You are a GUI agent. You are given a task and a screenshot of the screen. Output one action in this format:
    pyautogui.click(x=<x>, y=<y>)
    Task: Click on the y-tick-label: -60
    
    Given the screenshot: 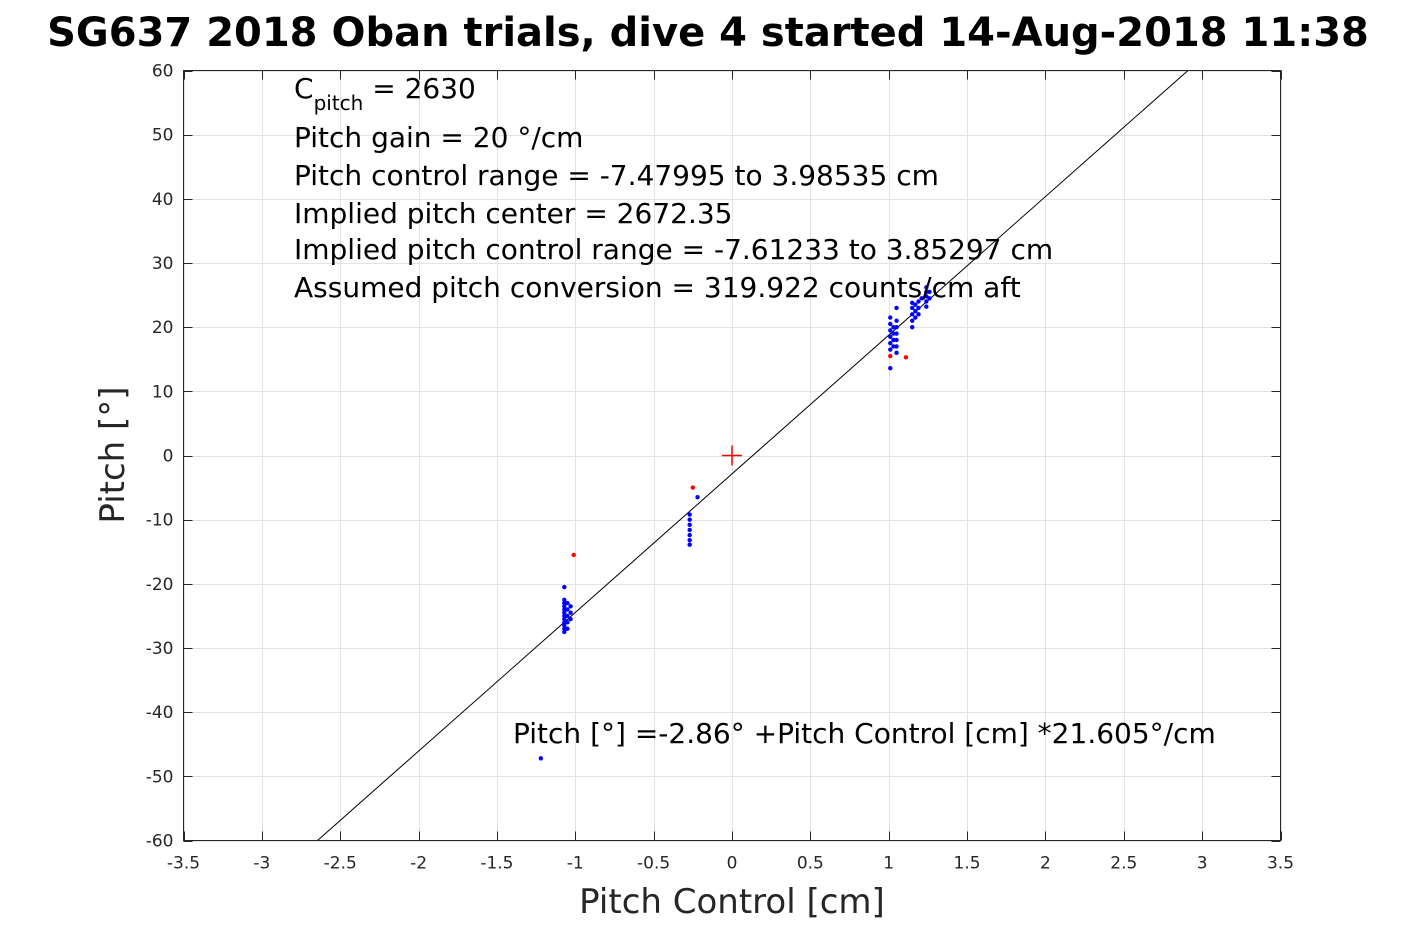 What is the action you would take?
    pyautogui.click(x=160, y=842)
    